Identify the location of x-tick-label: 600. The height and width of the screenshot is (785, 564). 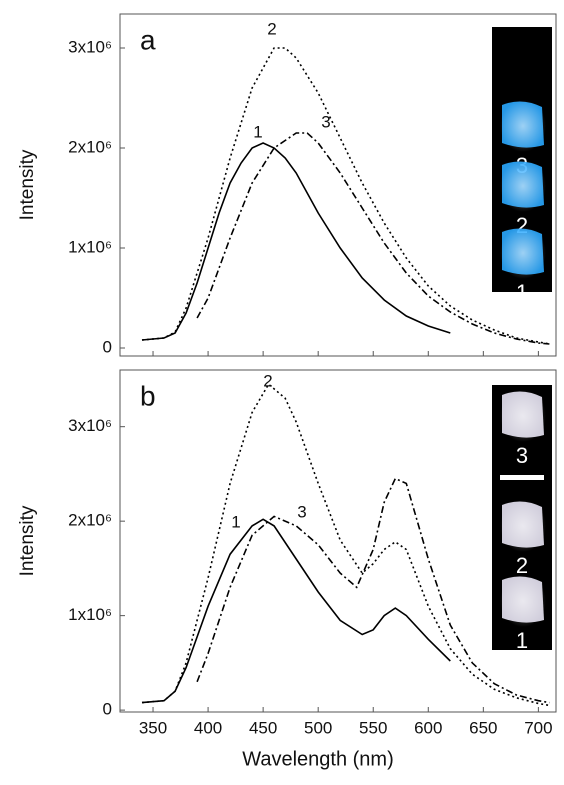
(428, 727).